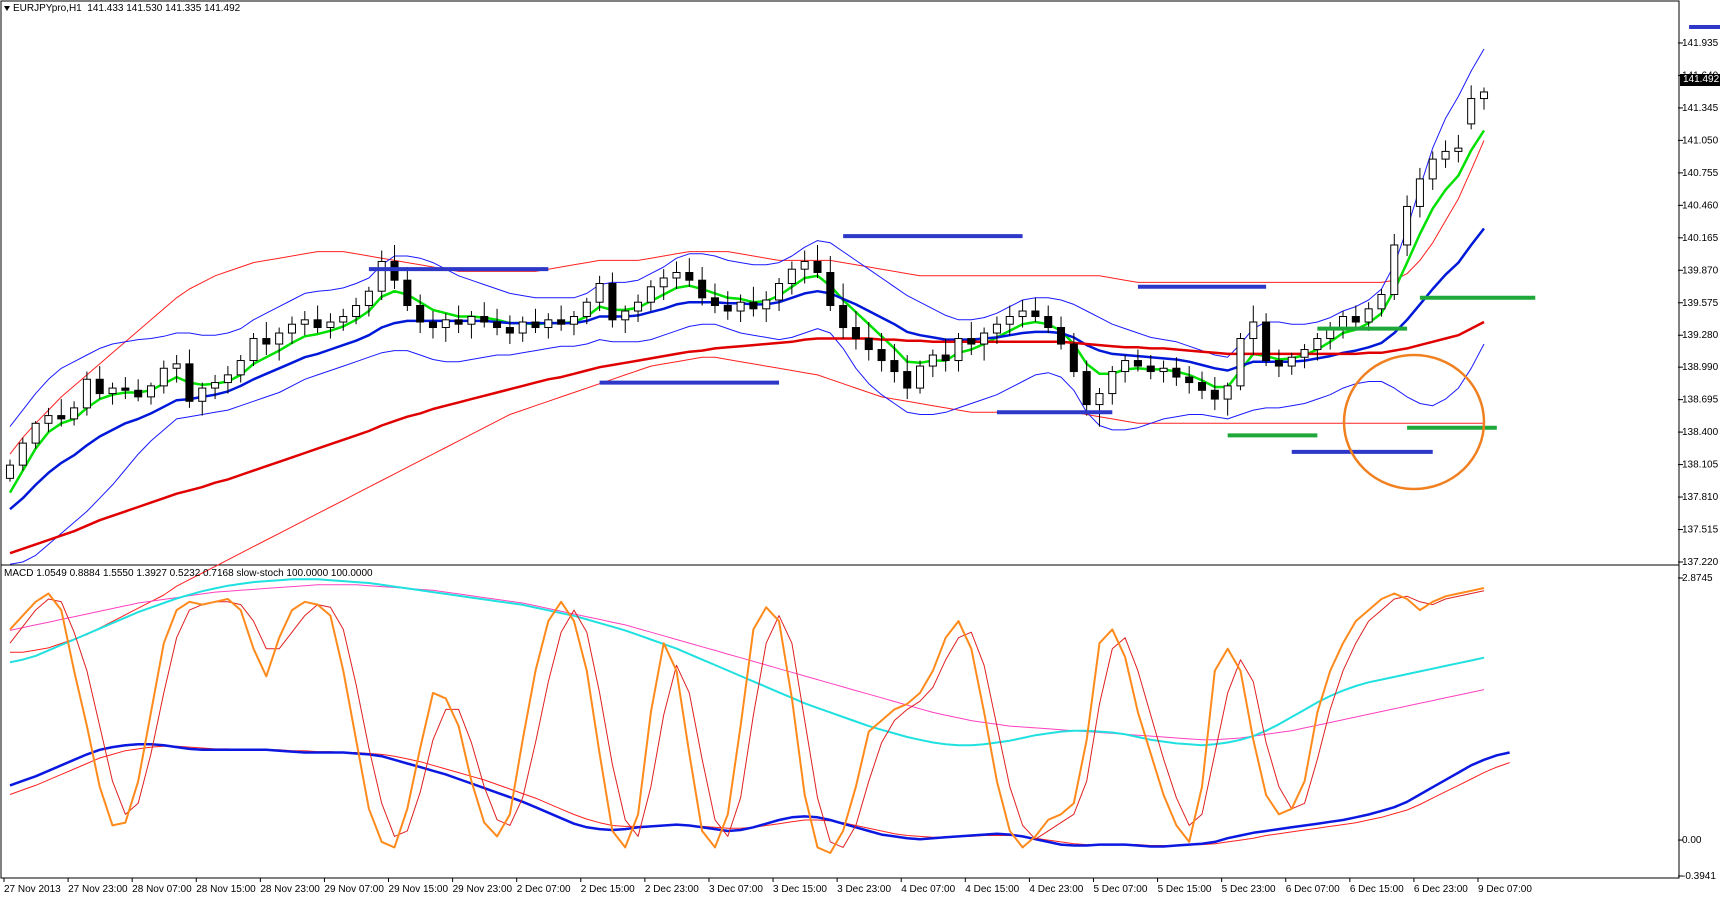 The width and height of the screenshot is (1720, 902). I want to click on dropdown-triangle-icon, so click(7, 8).